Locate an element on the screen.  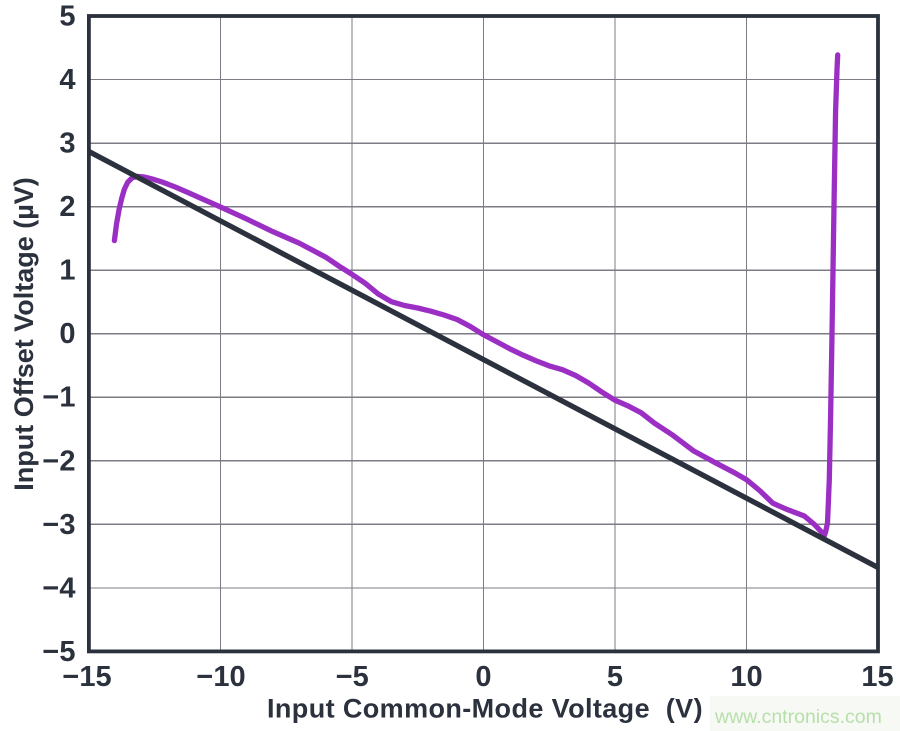
svg-text: −15 is located at coordinates (86, 677).